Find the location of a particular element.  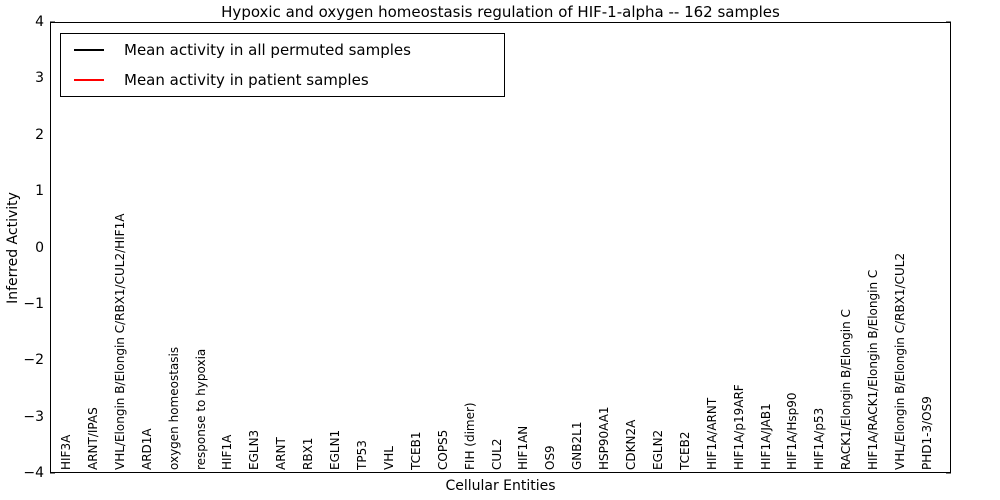

legend-item-permuted: Mean activity in all permuted samples is located at coordinates (282, 50).